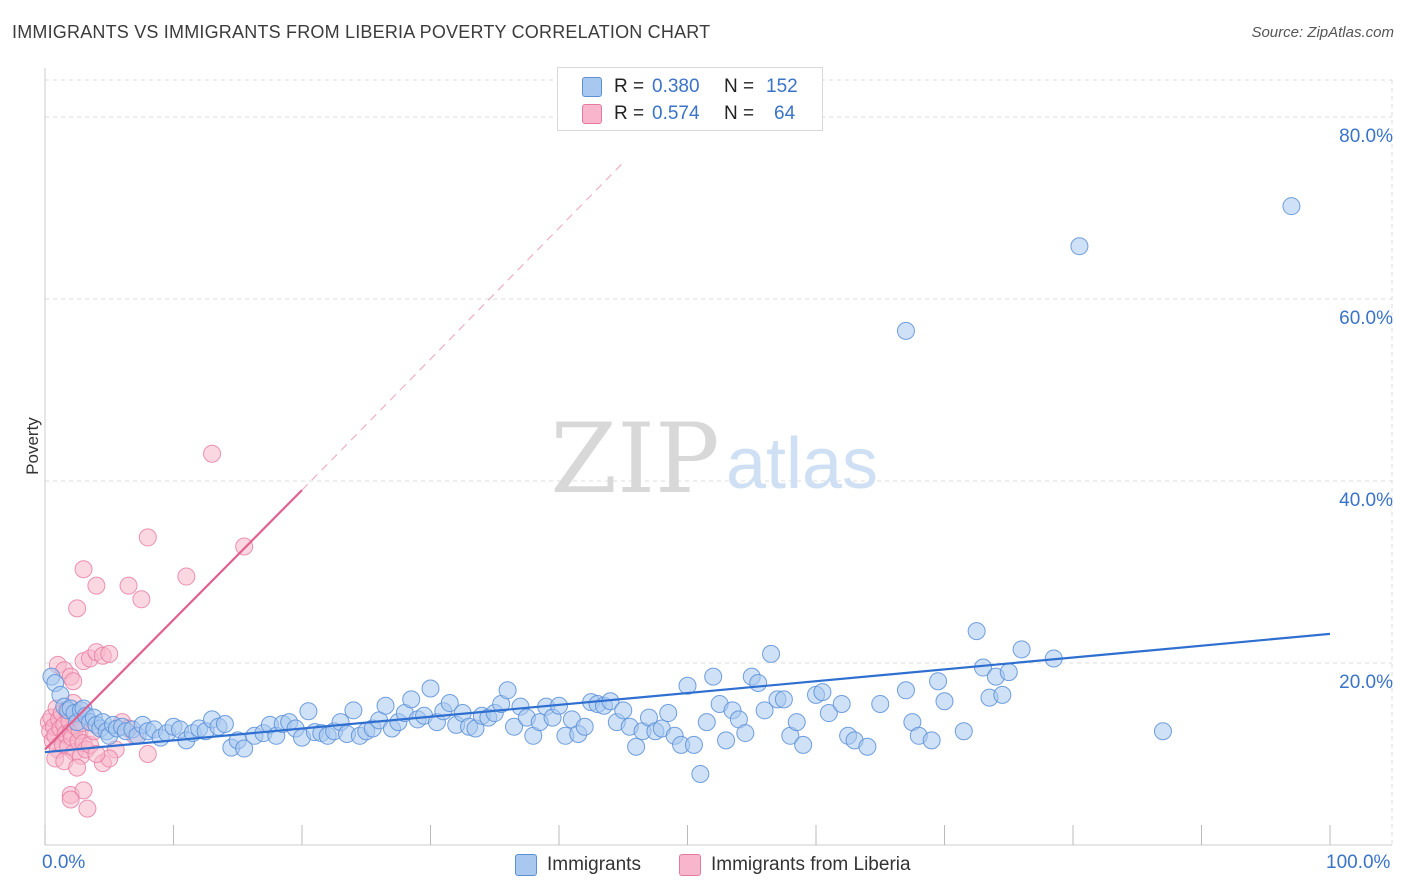 Image resolution: width=1406 pixels, height=892 pixels. Describe the element at coordinates (32, 446) in the screenshot. I see `y-axis-label: Poverty` at that location.